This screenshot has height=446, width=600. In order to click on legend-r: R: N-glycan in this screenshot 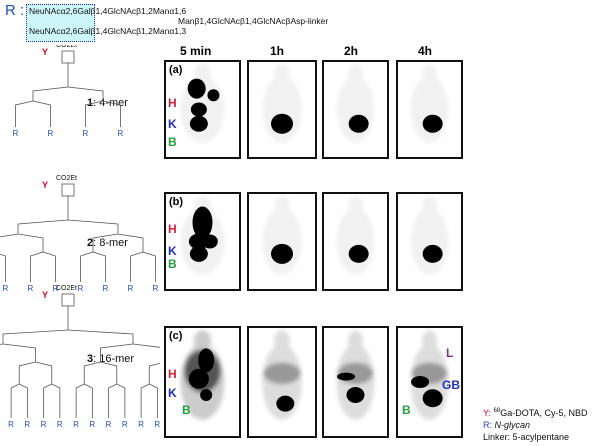, I will do `click(507, 425)`.